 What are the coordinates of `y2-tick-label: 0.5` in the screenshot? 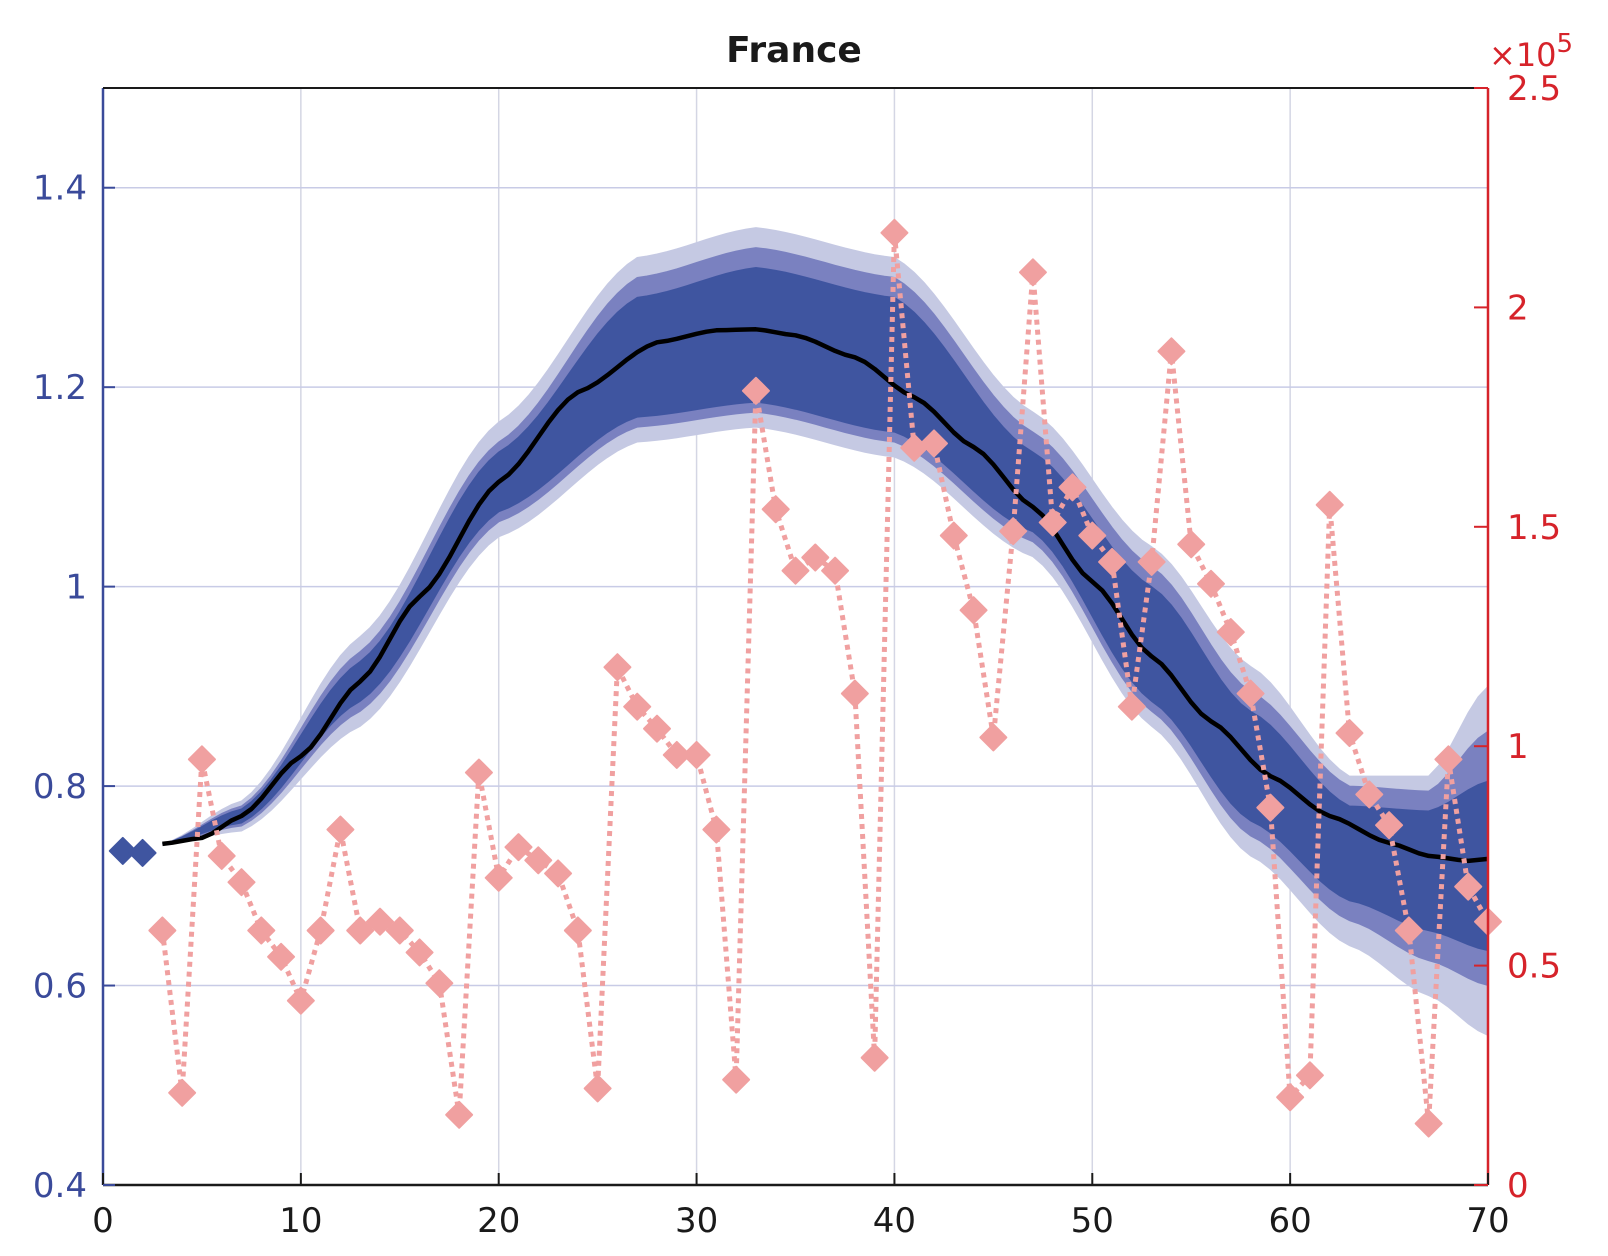 It's located at (1534, 967).